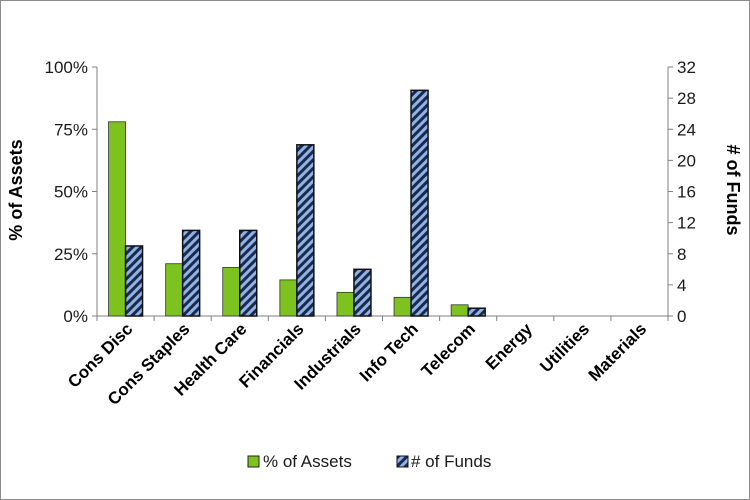  I want to click on left-tick-label: 75%, so click(71, 129).